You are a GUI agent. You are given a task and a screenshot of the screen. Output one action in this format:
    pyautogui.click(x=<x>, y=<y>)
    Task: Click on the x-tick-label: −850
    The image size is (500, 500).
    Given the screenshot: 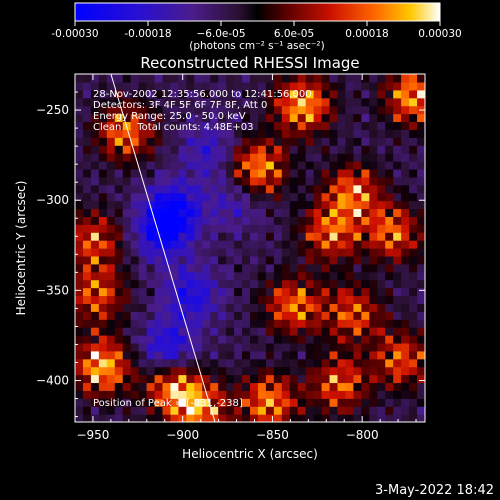 What is the action you would take?
    pyautogui.click(x=272, y=435)
    